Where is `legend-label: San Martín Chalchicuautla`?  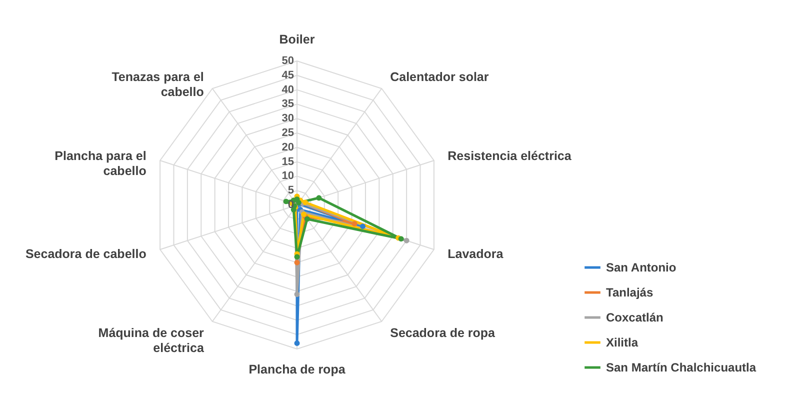
legend-label: San Martín Chalchicuautla is located at coordinates (681, 367).